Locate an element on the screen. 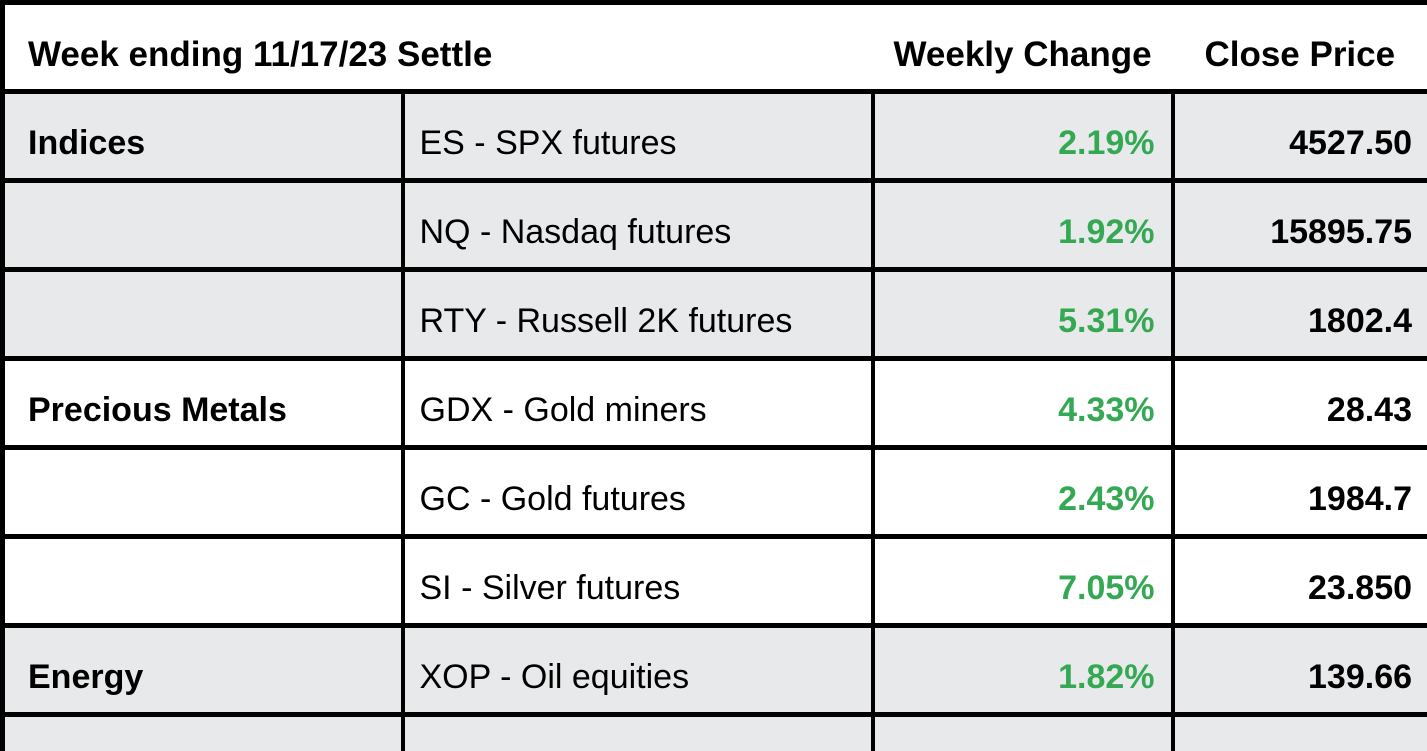 The image size is (1427, 751). instrument-label: GDX - Gold miners is located at coordinates (637, 403).